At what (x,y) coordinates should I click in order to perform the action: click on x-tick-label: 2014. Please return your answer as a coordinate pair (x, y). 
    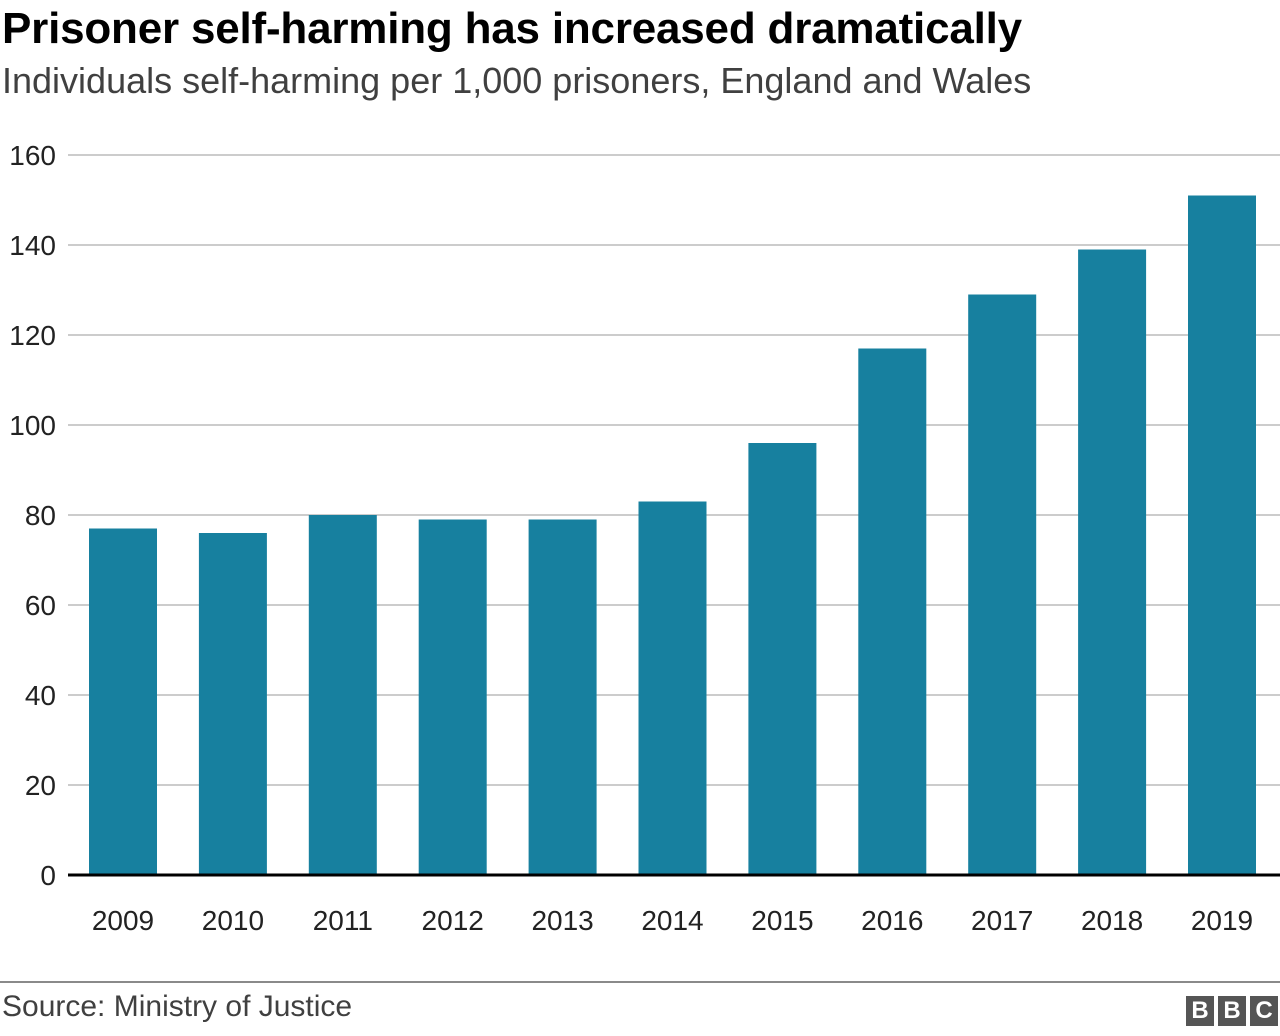
    Looking at the image, I should click on (672, 920).